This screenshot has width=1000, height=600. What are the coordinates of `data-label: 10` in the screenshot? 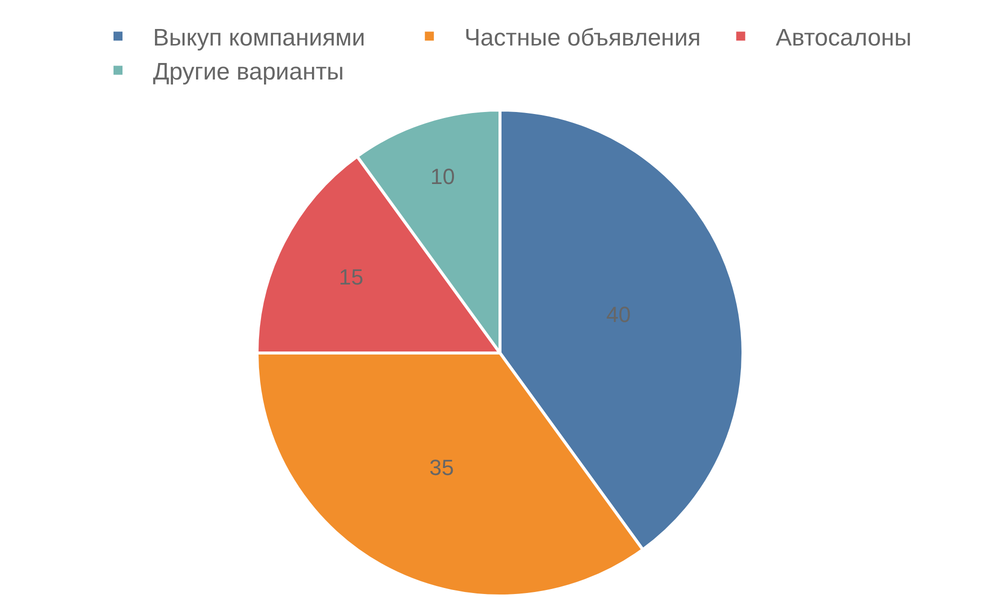 It's located at (442, 176).